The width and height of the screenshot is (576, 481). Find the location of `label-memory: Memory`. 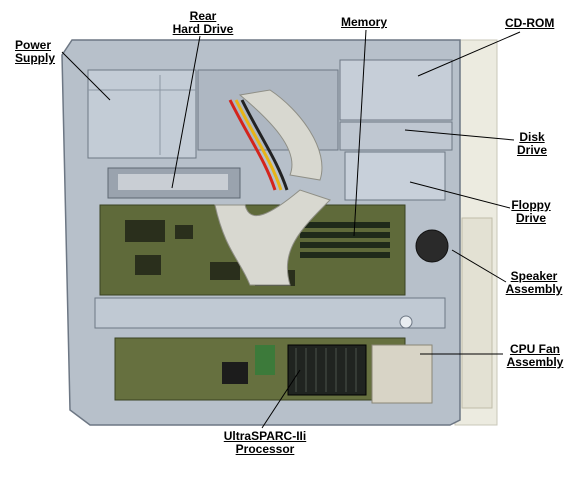

label-memory: Memory is located at coordinates (364, 22).